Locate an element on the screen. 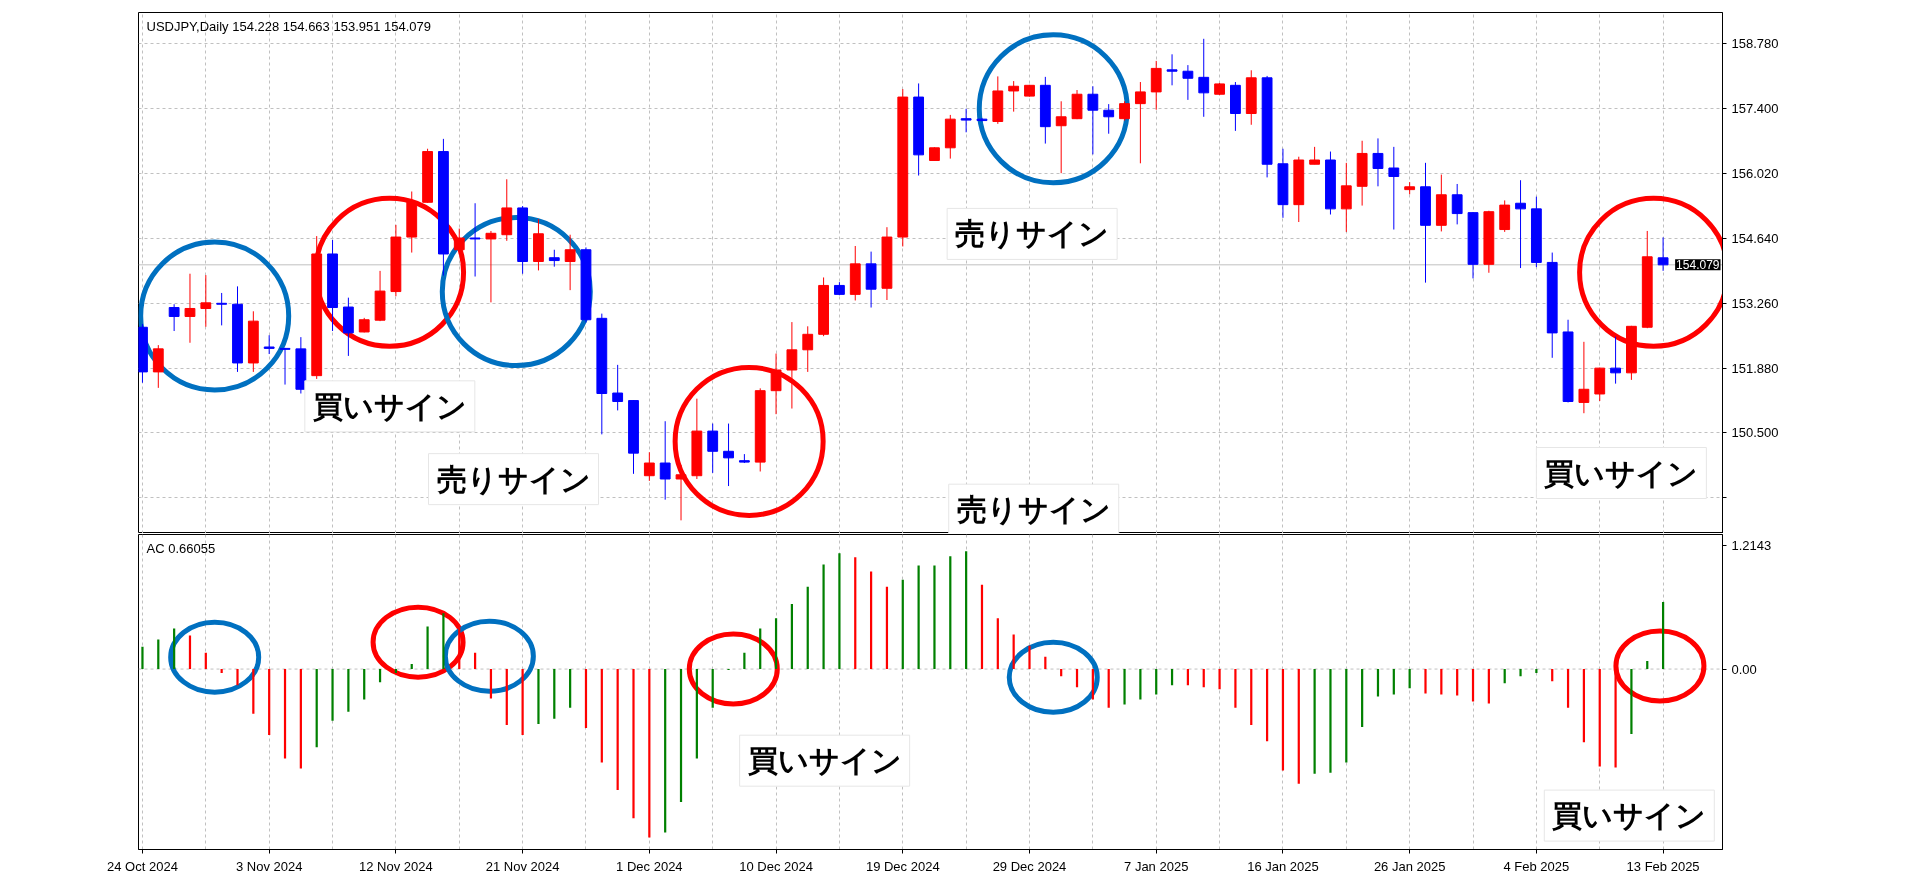 This screenshot has width=1920, height=873. y-tick-label: 157.400 is located at coordinates (1755, 109).